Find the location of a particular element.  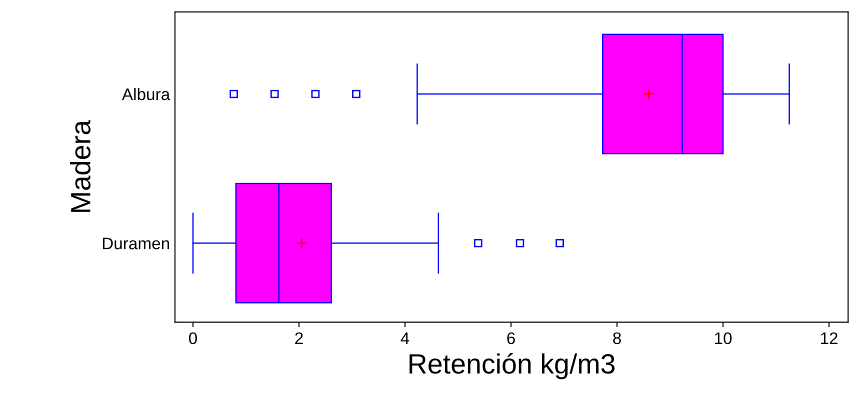

x-axis-title: Retención kg/m3 is located at coordinates (512, 366).